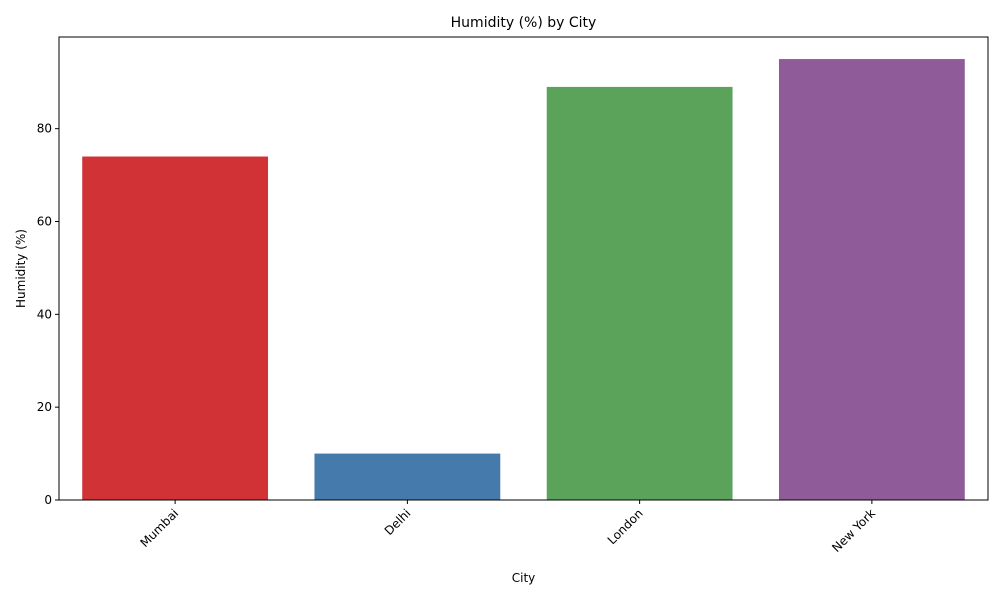 This screenshot has height=604, width=1000. What do you see at coordinates (407, 476) in the screenshot?
I see `bar-delhi` at bounding box center [407, 476].